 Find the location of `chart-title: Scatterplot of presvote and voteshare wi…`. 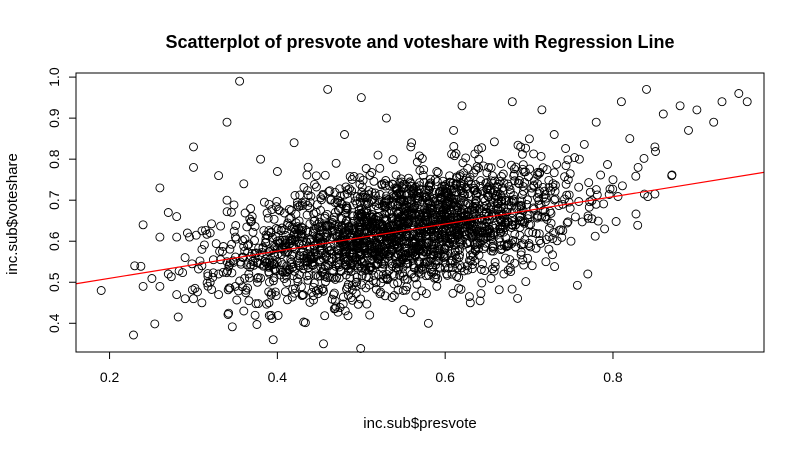

chart-title: Scatterplot of presvote and voteshare wi… is located at coordinates (419, 42).